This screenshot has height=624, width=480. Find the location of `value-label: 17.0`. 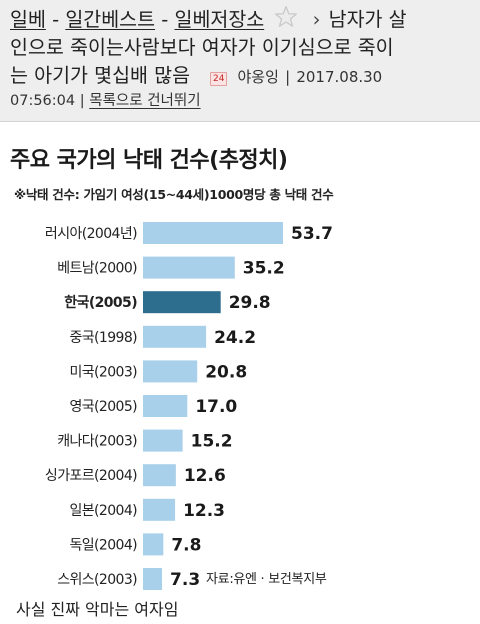

value-label: 17.0 is located at coordinates (216, 407).